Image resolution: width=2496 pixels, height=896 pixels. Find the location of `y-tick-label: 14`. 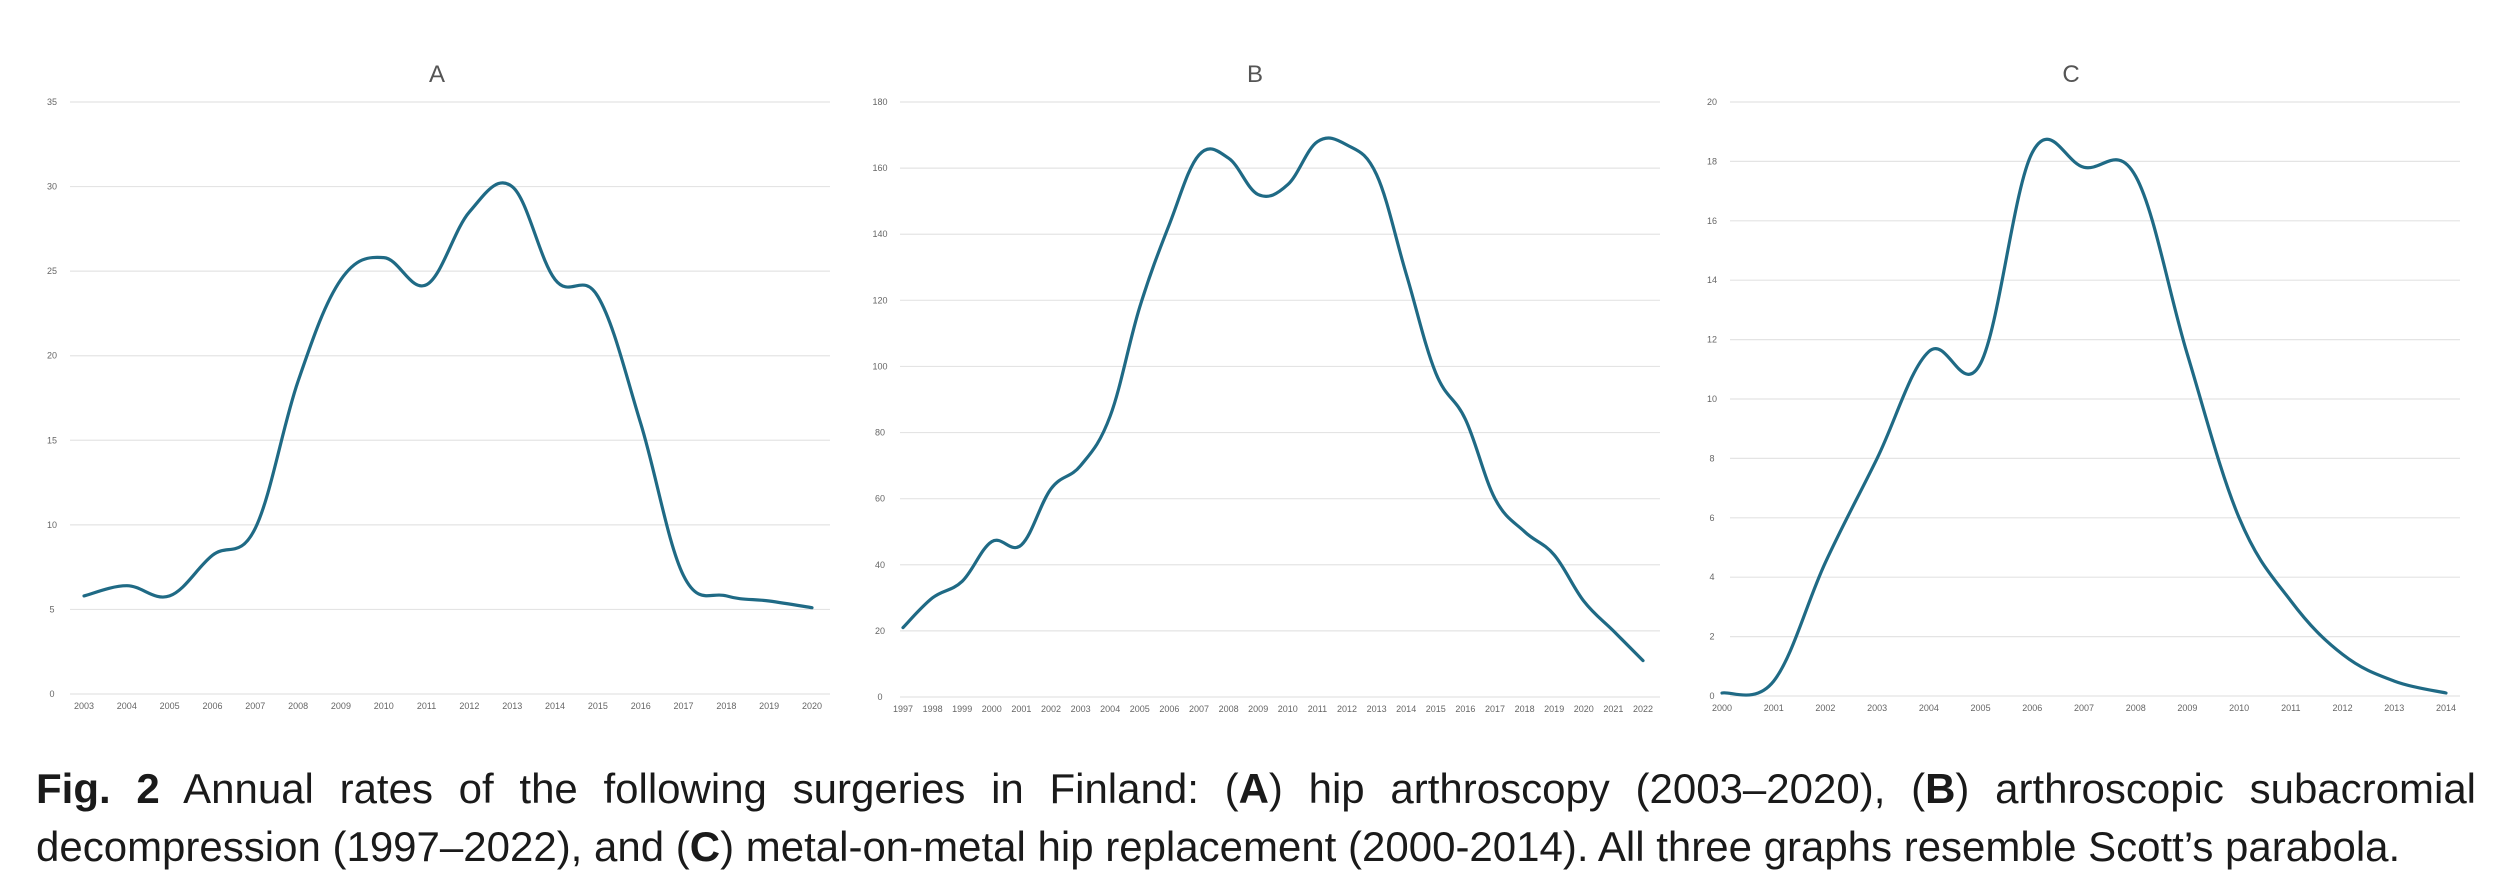

y-tick-label: 14 is located at coordinates (1712, 280).